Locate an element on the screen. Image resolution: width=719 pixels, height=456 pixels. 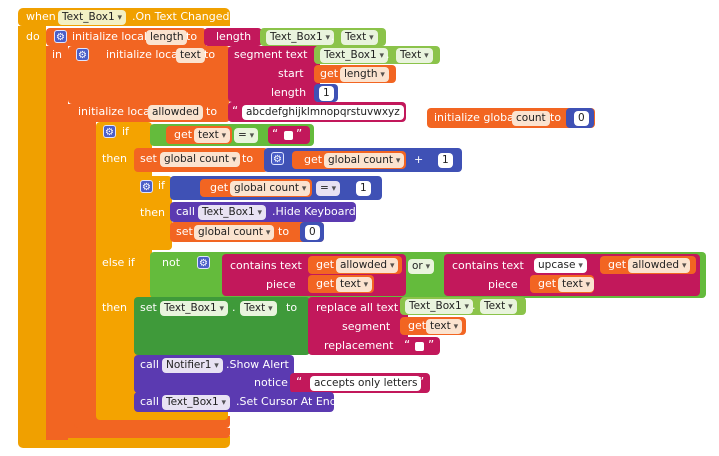
upcase-dropdown: upcase is located at coordinates (560, 265).